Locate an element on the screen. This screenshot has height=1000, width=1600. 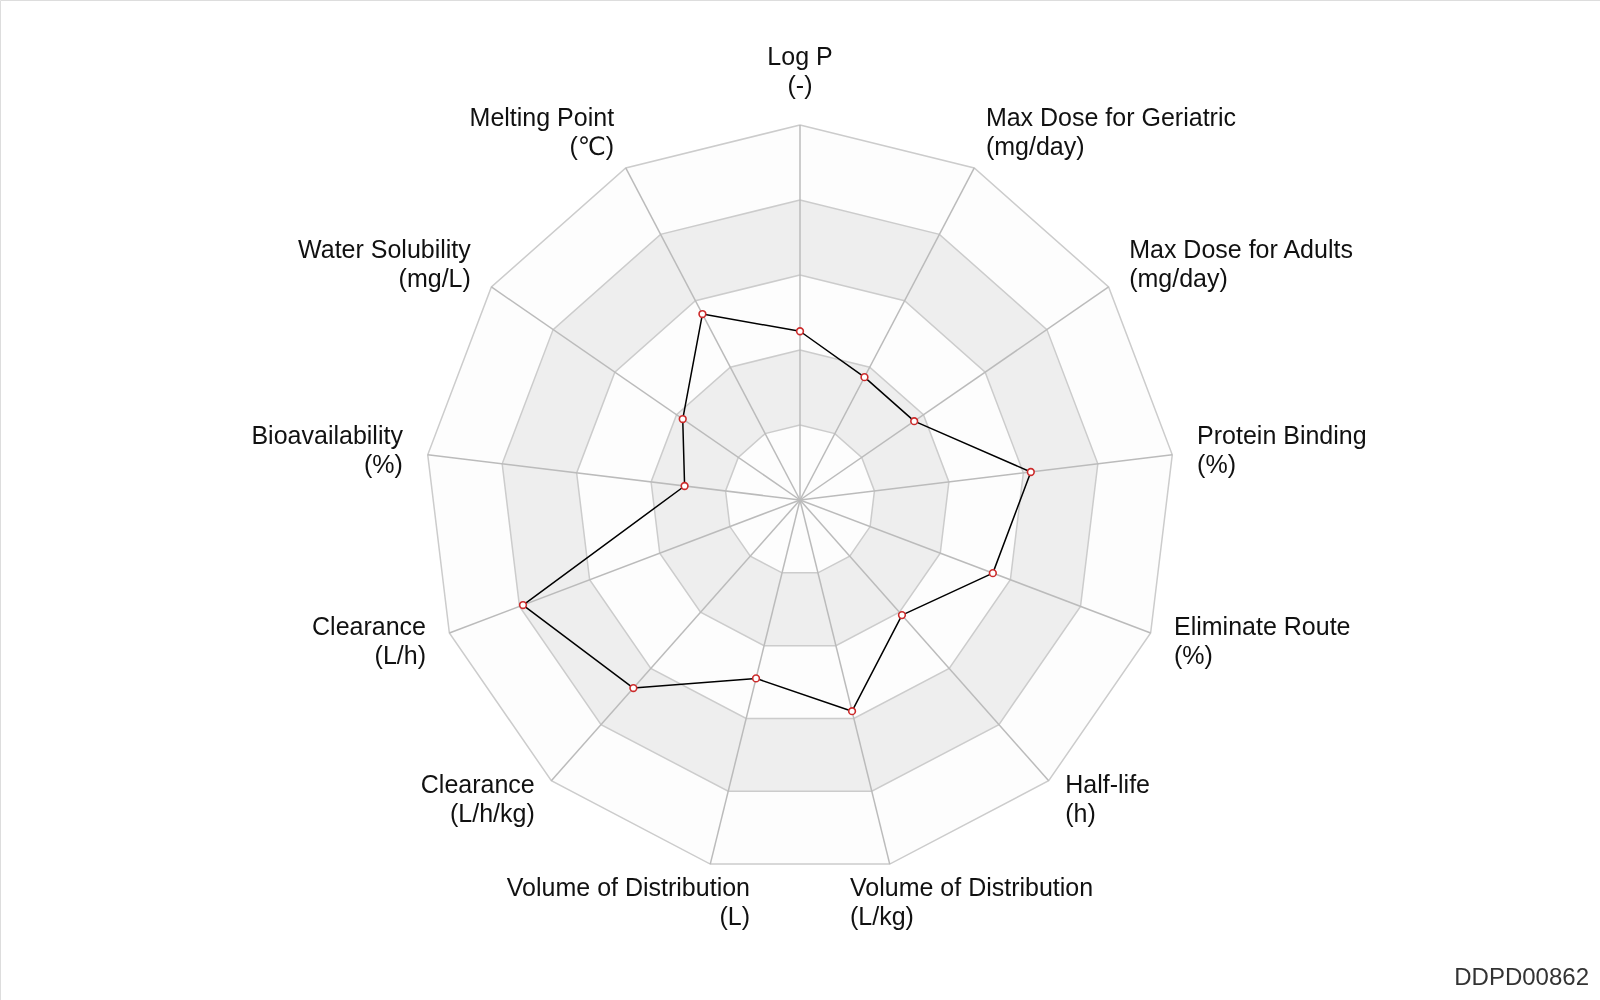
spoke-label: Half-life (h) is located at coordinates (1107, 798).